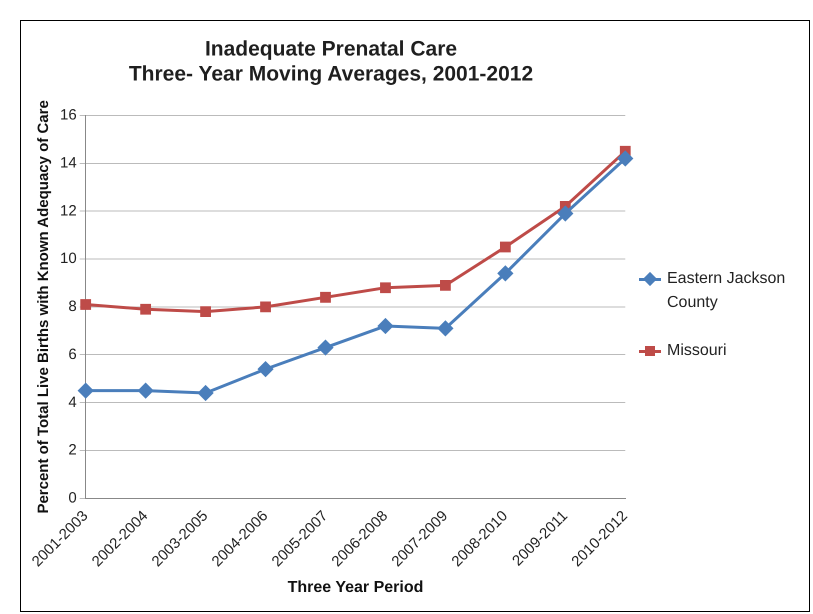 This screenshot has width=813, height=614. What do you see at coordinates (43, 307) in the screenshot?
I see `y-axis-title: Percent of Total Live Births with Known Adequacy of Care` at bounding box center [43, 307].